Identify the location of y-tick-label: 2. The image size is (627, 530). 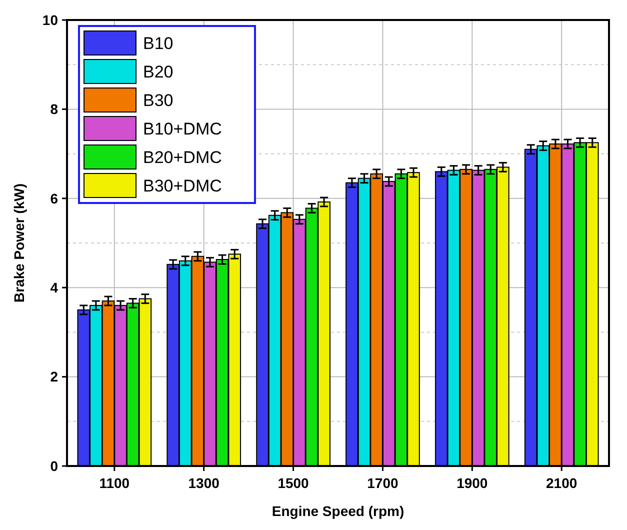
(54, 376).